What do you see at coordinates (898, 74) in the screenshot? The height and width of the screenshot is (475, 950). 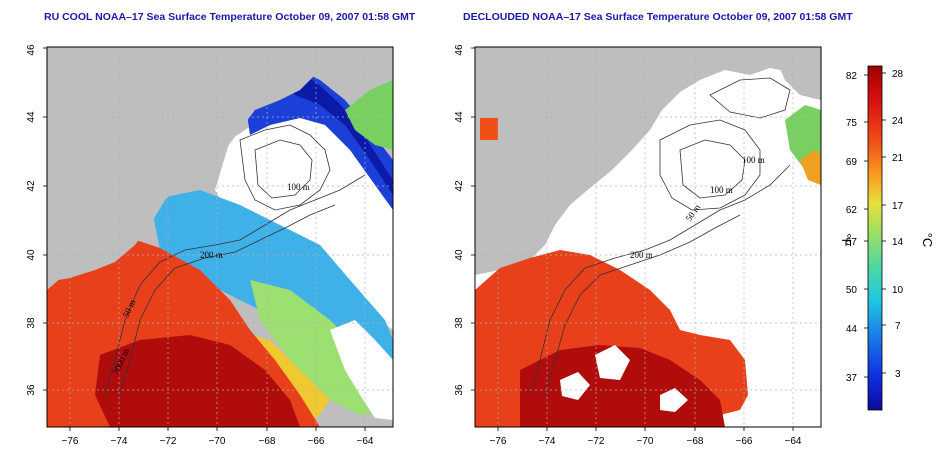 I see `colorbar-c-tick: 28` at bounding box center [898, 74].